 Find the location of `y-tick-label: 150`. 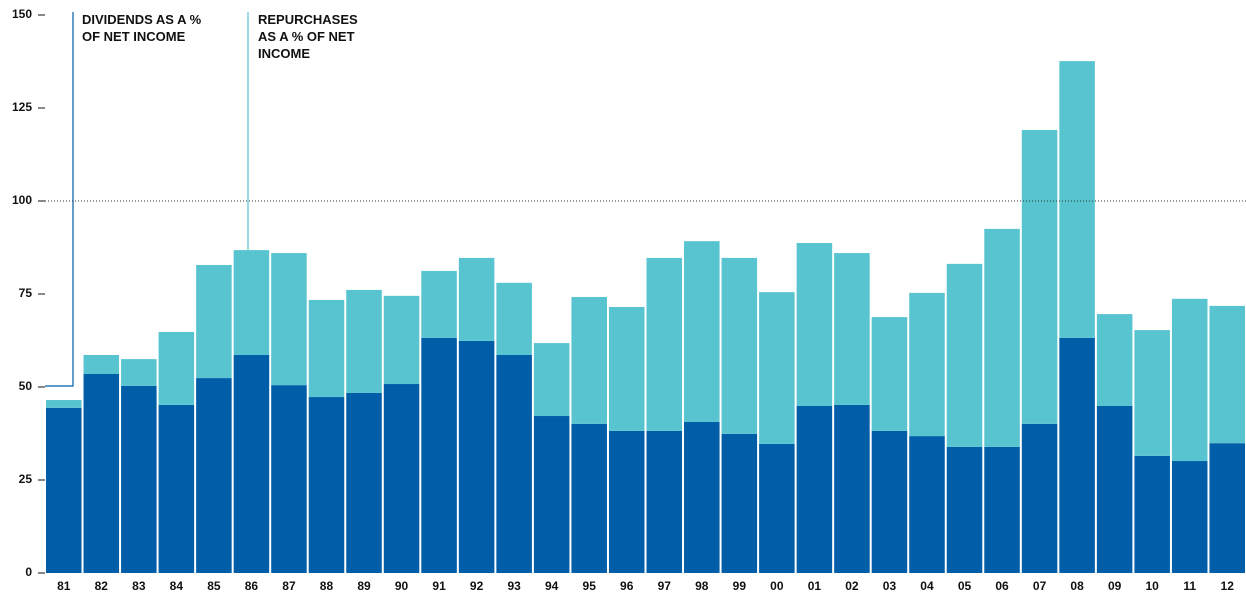

y-tick-label: 150 is located at coordinates (22, 14).